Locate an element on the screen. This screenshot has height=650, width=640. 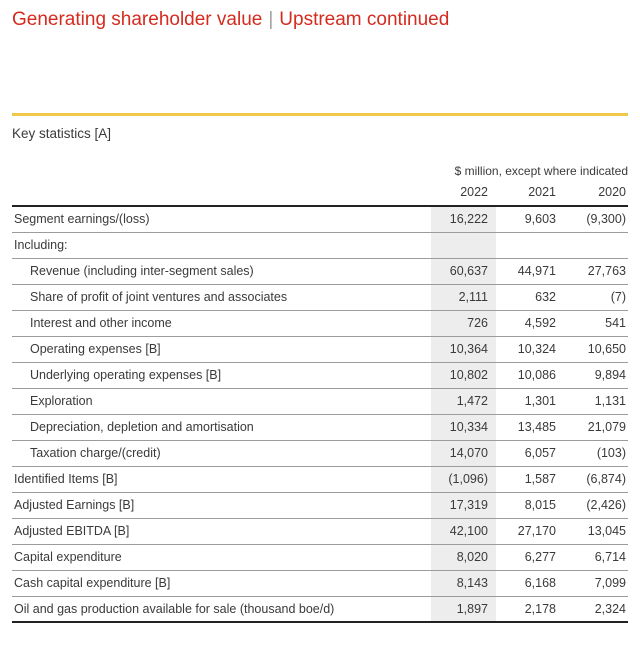
value-2021: 6,277 is located at coordinates (531, 557).